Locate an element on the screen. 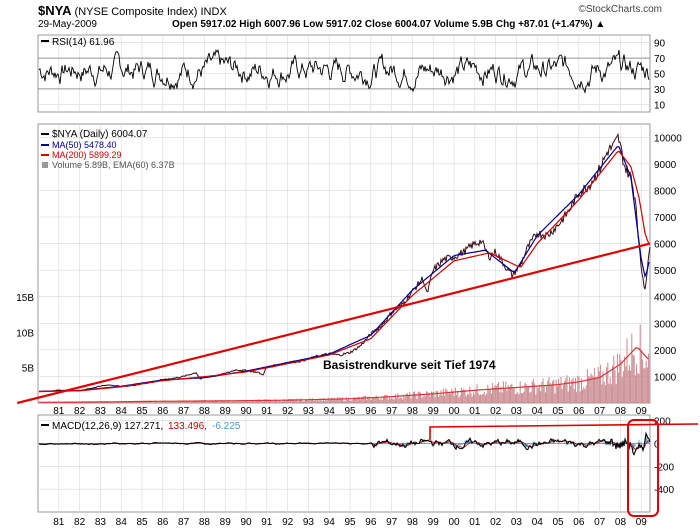 The height and width of the screenshot is (530, 700). x-tick-label: 99 is located at coordinates (434, 411).